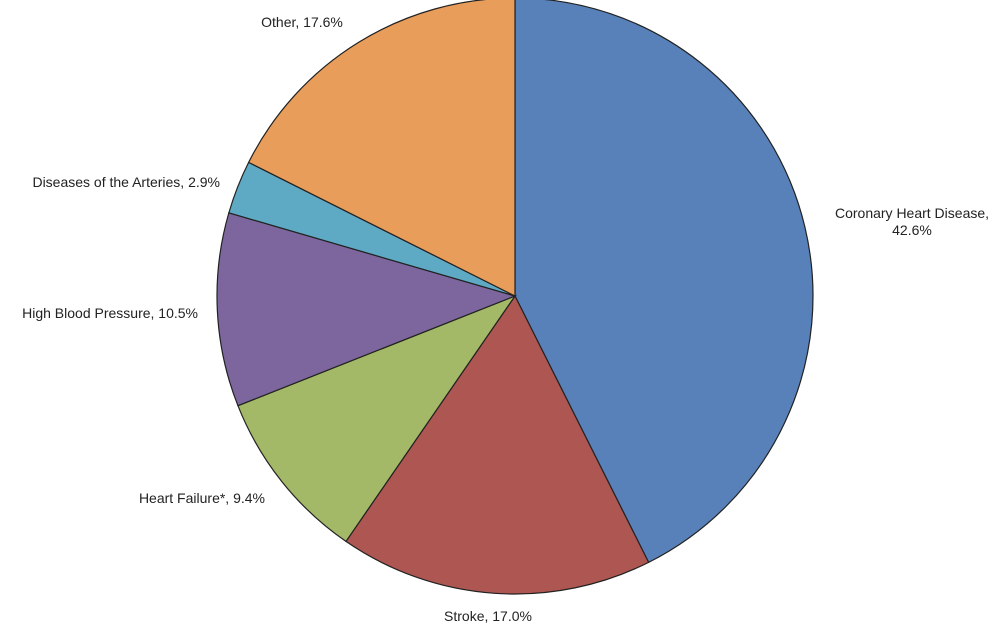 The height and width of the screenshot is (624, 1000). What do you see at coordinates (912, 221) in the screenshot?
I see `slice-label: Coronary Heart Disease, 42.6%` at bounding box center [912, 221].